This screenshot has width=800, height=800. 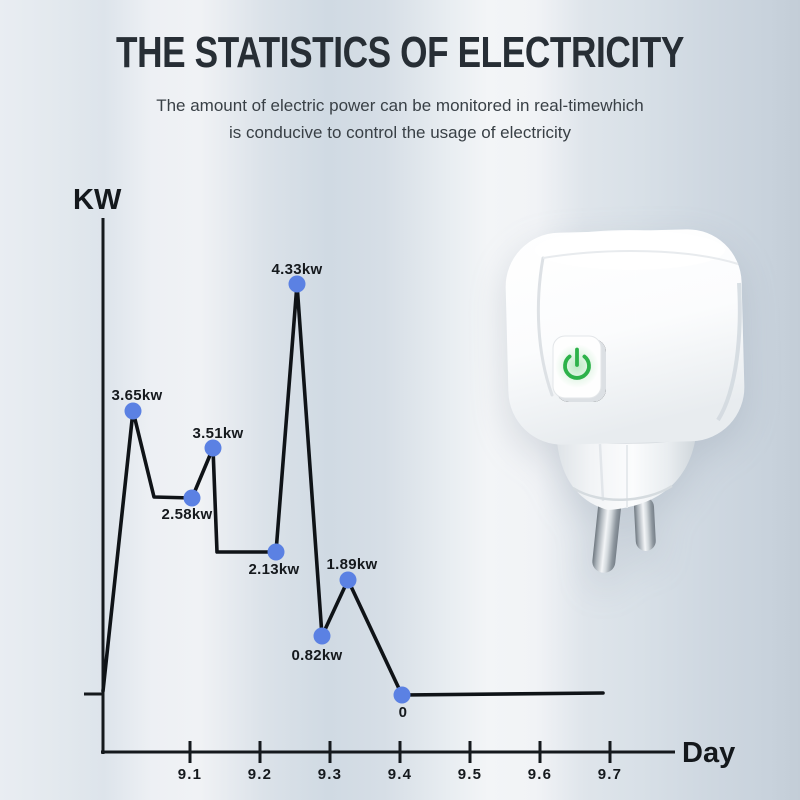 What do you see at coordinates (402, 695) in the screenshot?
I see `dot-0kw` at bounding box center [402, 695].